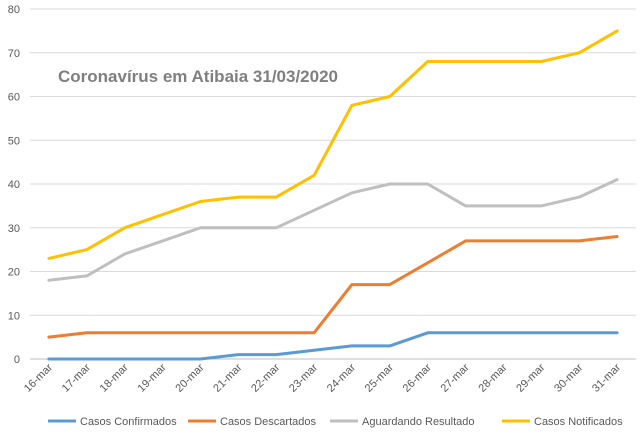 This screenshot has width=640, height=440. Describe the element at coordinates (492, 377) in the screenshot. I see `x-tick-label: 28-mar` at that location.